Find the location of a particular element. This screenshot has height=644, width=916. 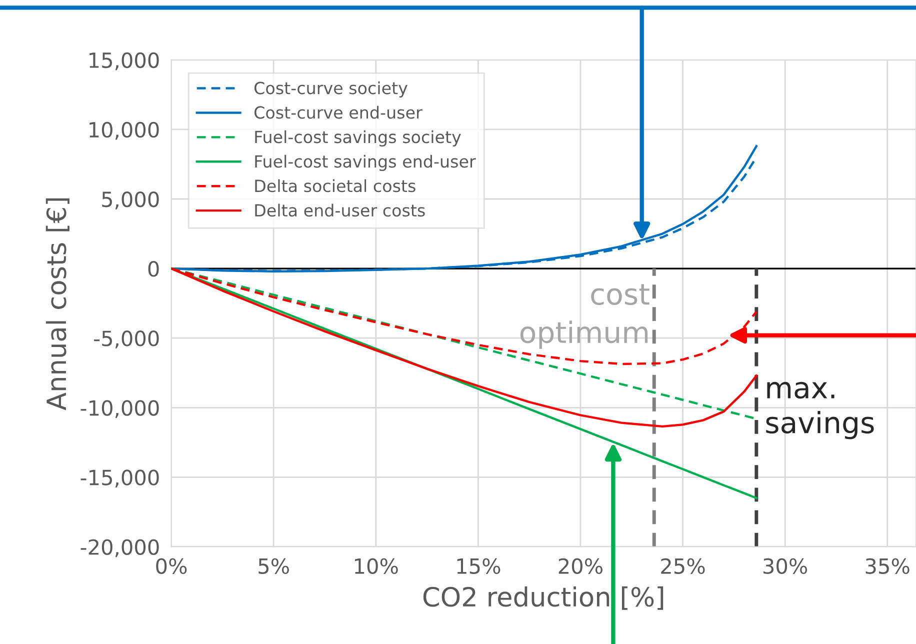

ref-line-label: max. savings is located at coordinates (820, 411).